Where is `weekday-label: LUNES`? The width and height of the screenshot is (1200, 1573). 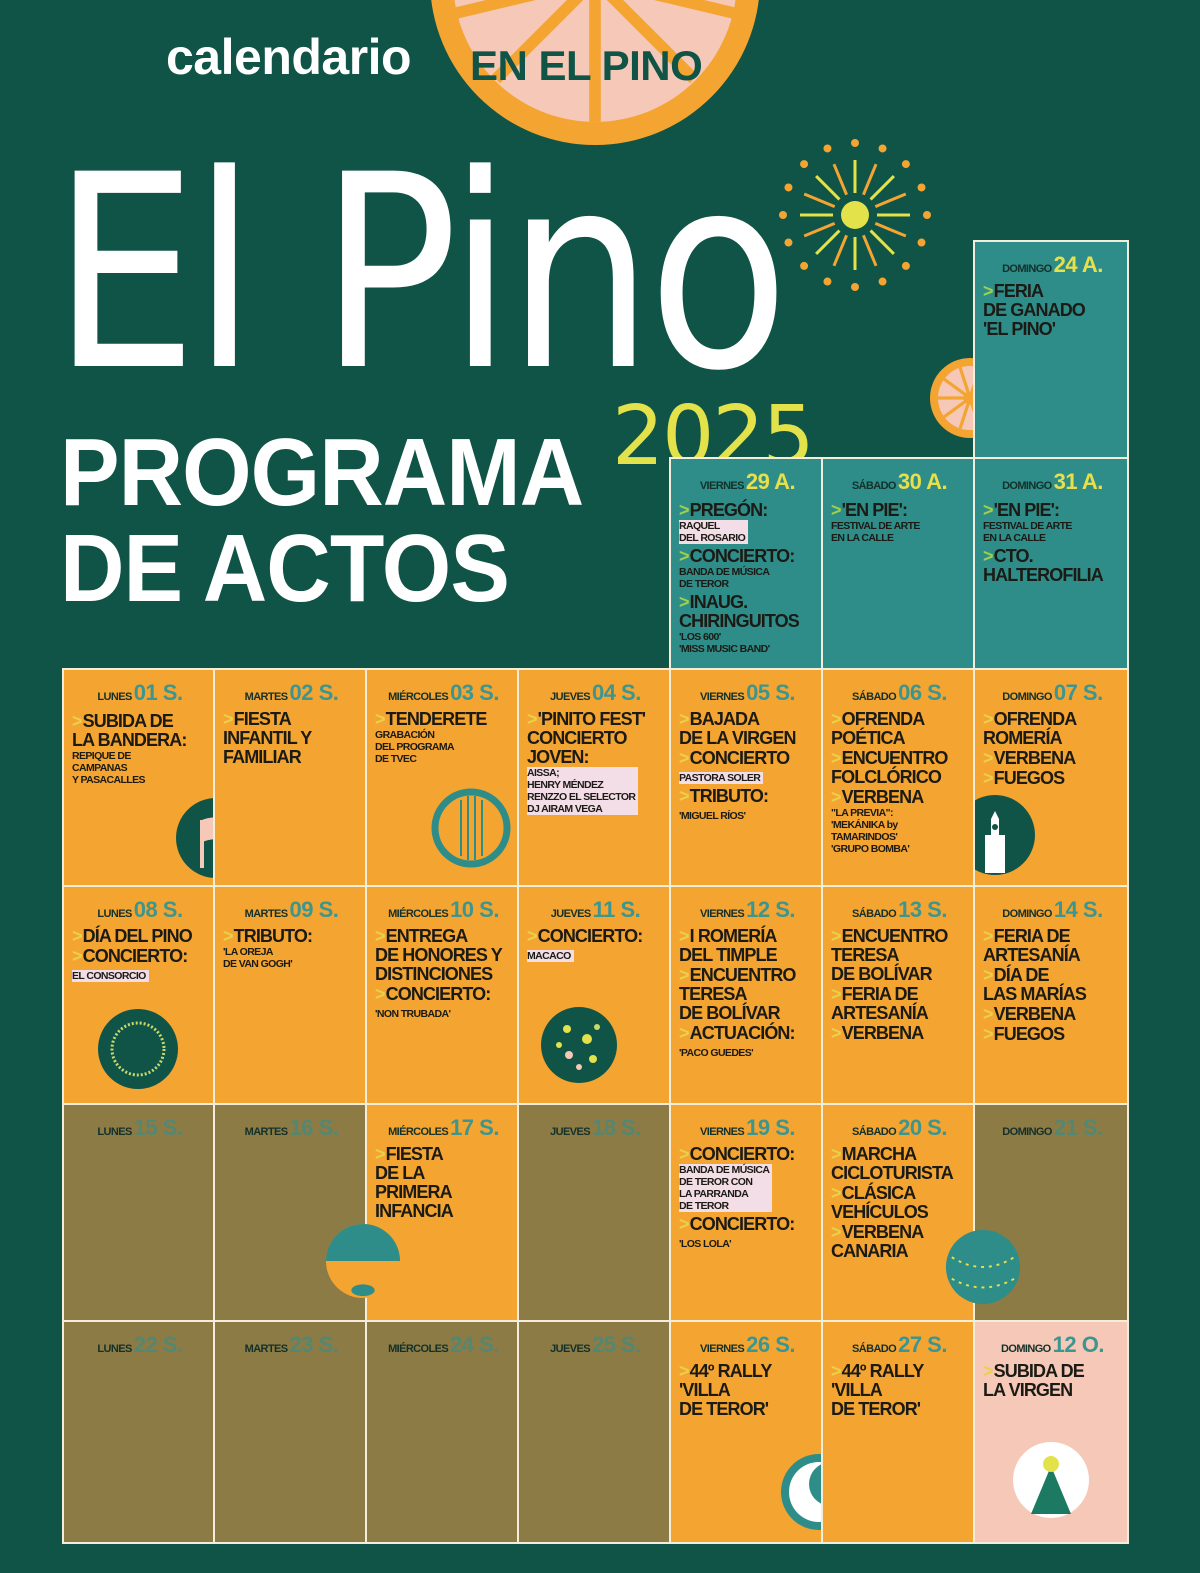 weekday-label: LUNES is located at coordinates (114, 1349).